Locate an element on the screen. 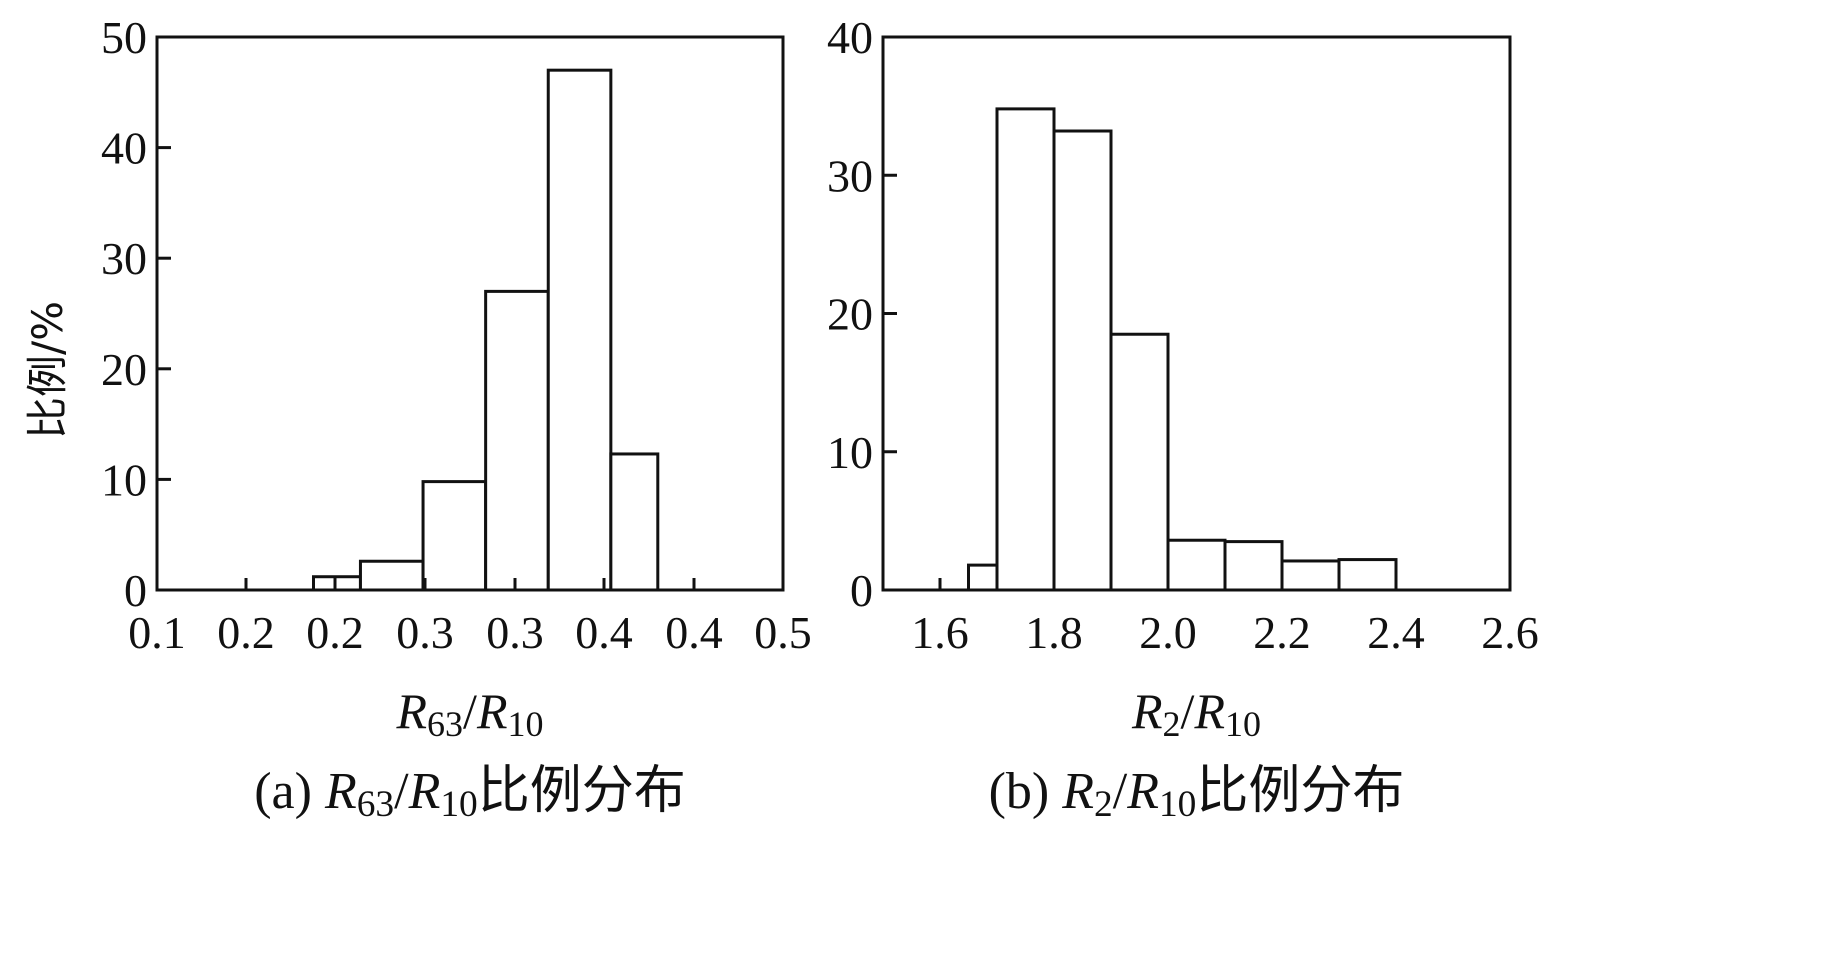 This screenshot has height=969, width=1843. y-axis-title-group: 比例/% is located at coordinates (47, 370).